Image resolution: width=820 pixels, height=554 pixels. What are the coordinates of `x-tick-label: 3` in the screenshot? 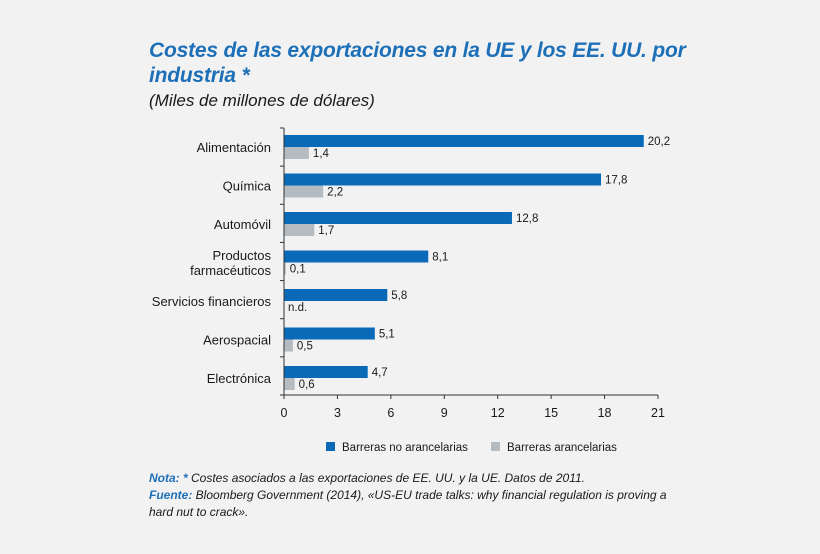 It's located at (337, 413).